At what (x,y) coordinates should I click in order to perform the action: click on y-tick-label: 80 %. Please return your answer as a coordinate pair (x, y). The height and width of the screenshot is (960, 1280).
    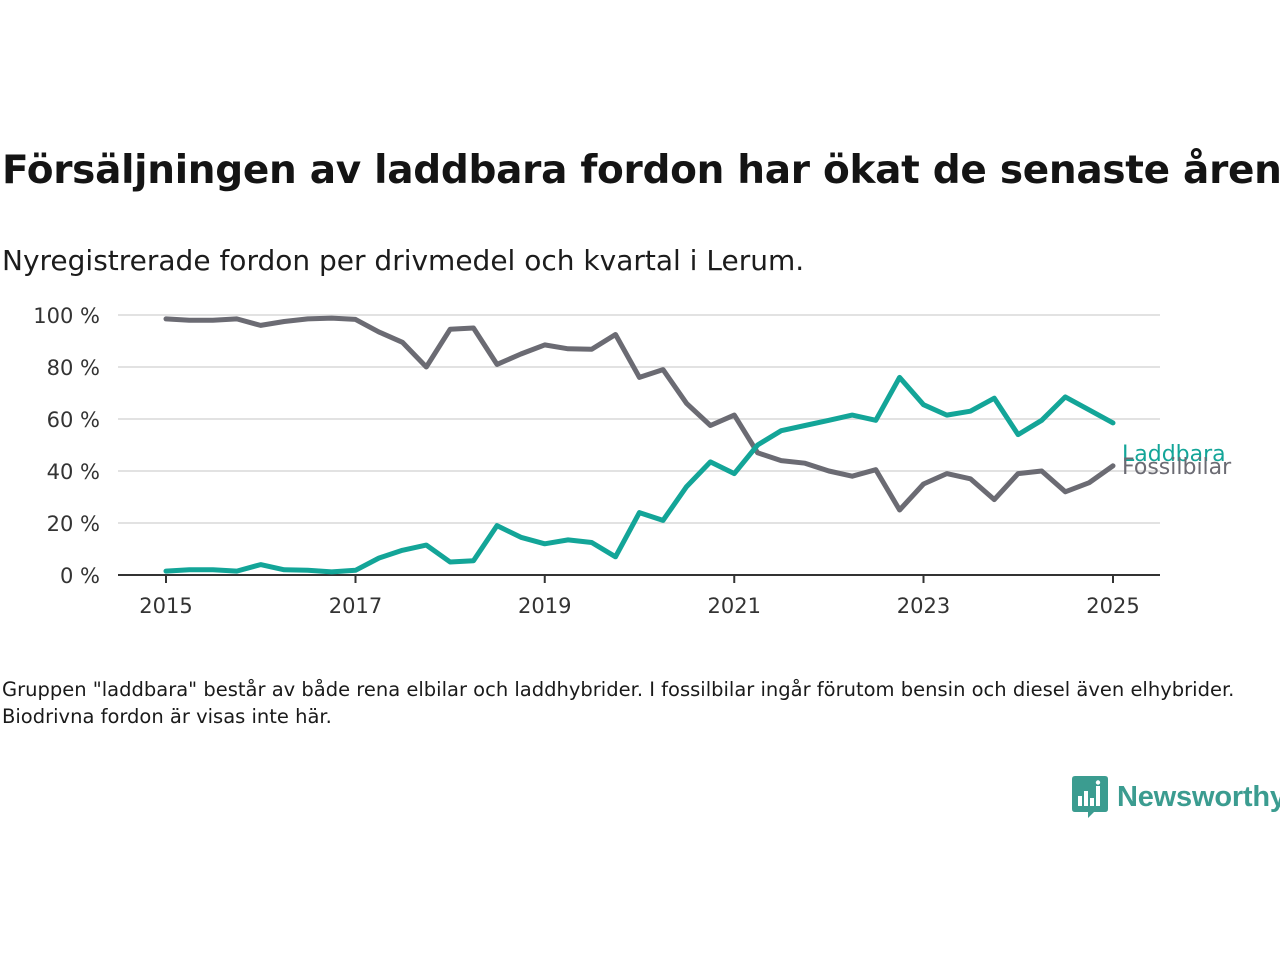
    Looking at the image, I should click on (73, 368).